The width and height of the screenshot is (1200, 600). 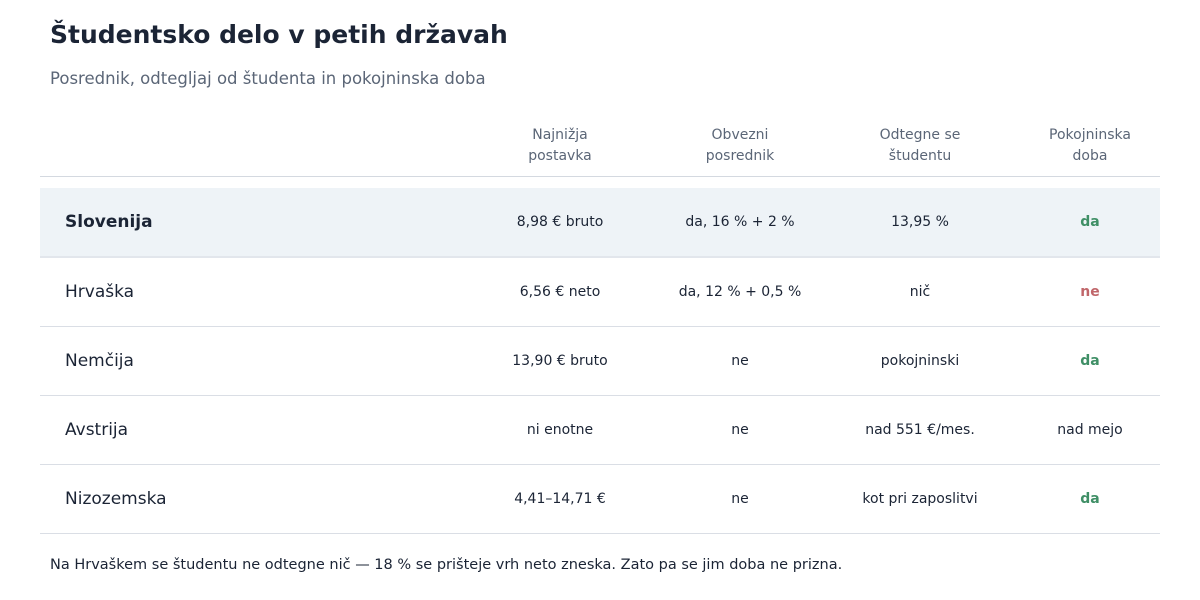 What do you see at coordinates (279, 34) in the screenshot?
I see `page-title: Študentsko delo v petih državah` at bounding box center [279, 34].